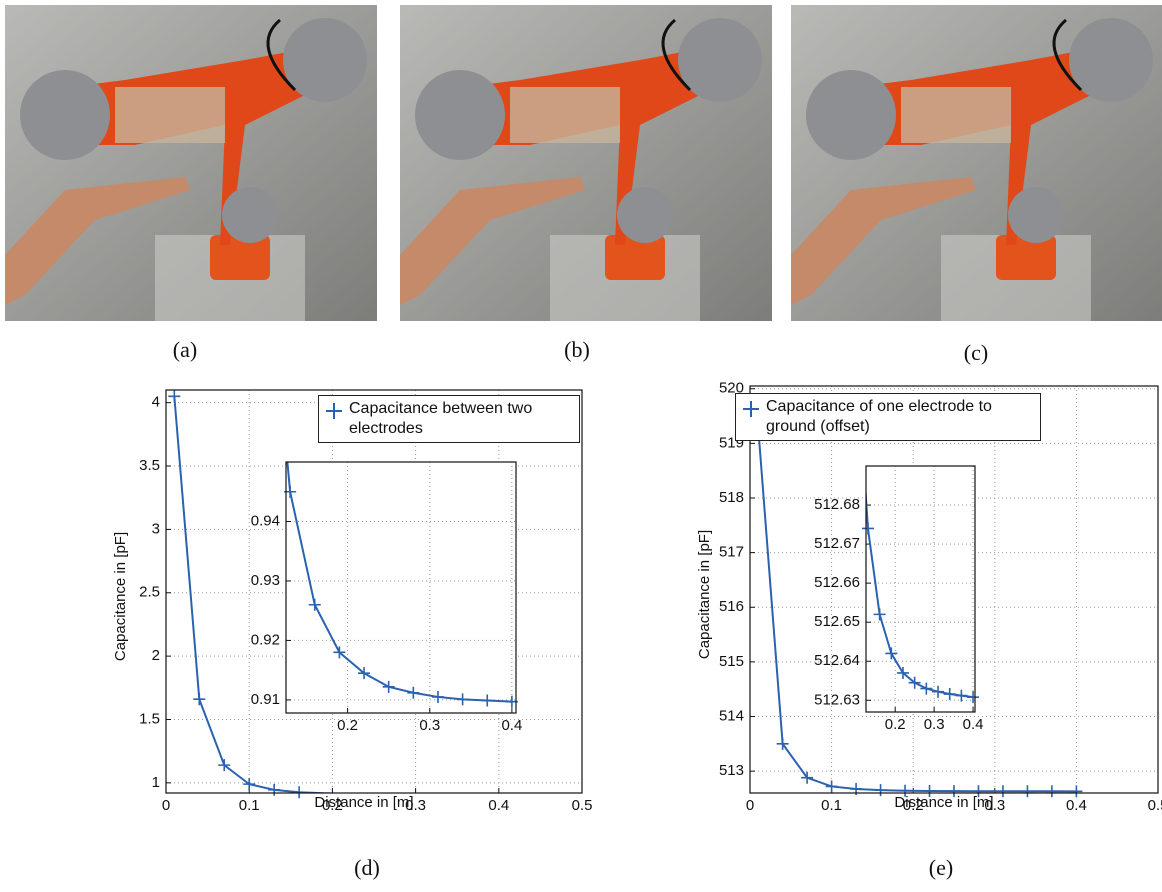 This screenshot has height=892, width=1162. I want to click on legend: Capacitance between two electrodes, so click(449, 419).